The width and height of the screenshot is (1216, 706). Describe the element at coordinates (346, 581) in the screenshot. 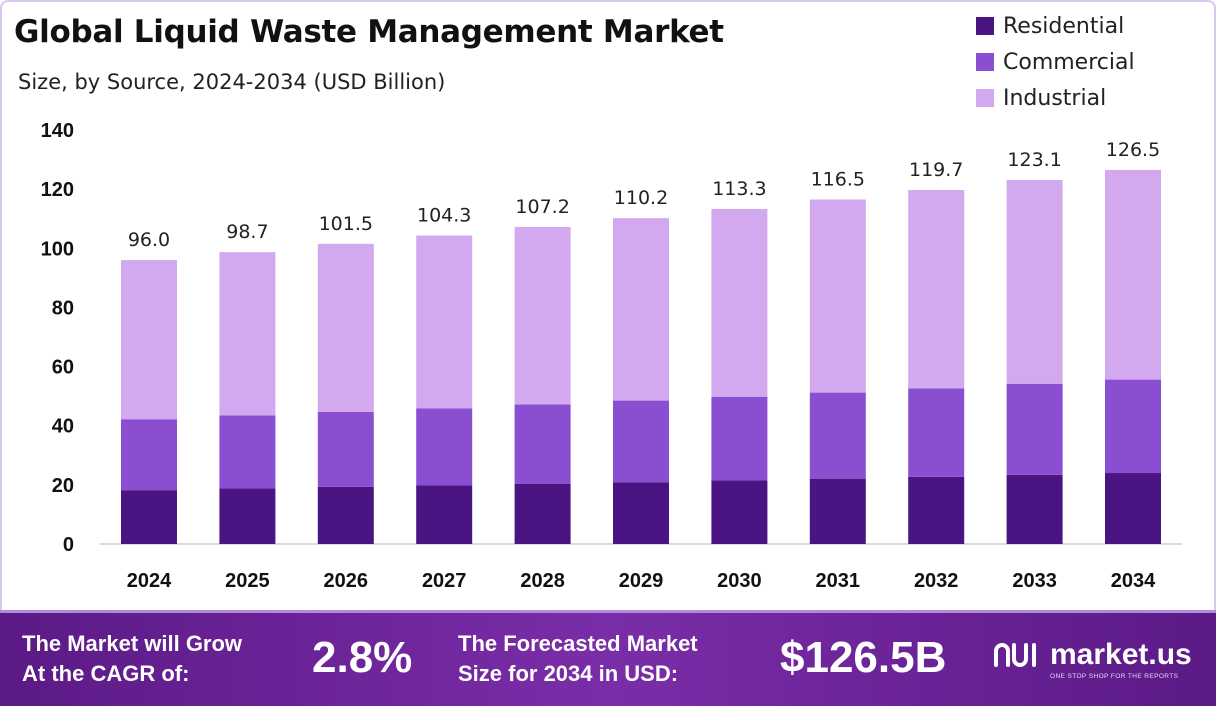

I see `x-tick-label: 2026` at that location.